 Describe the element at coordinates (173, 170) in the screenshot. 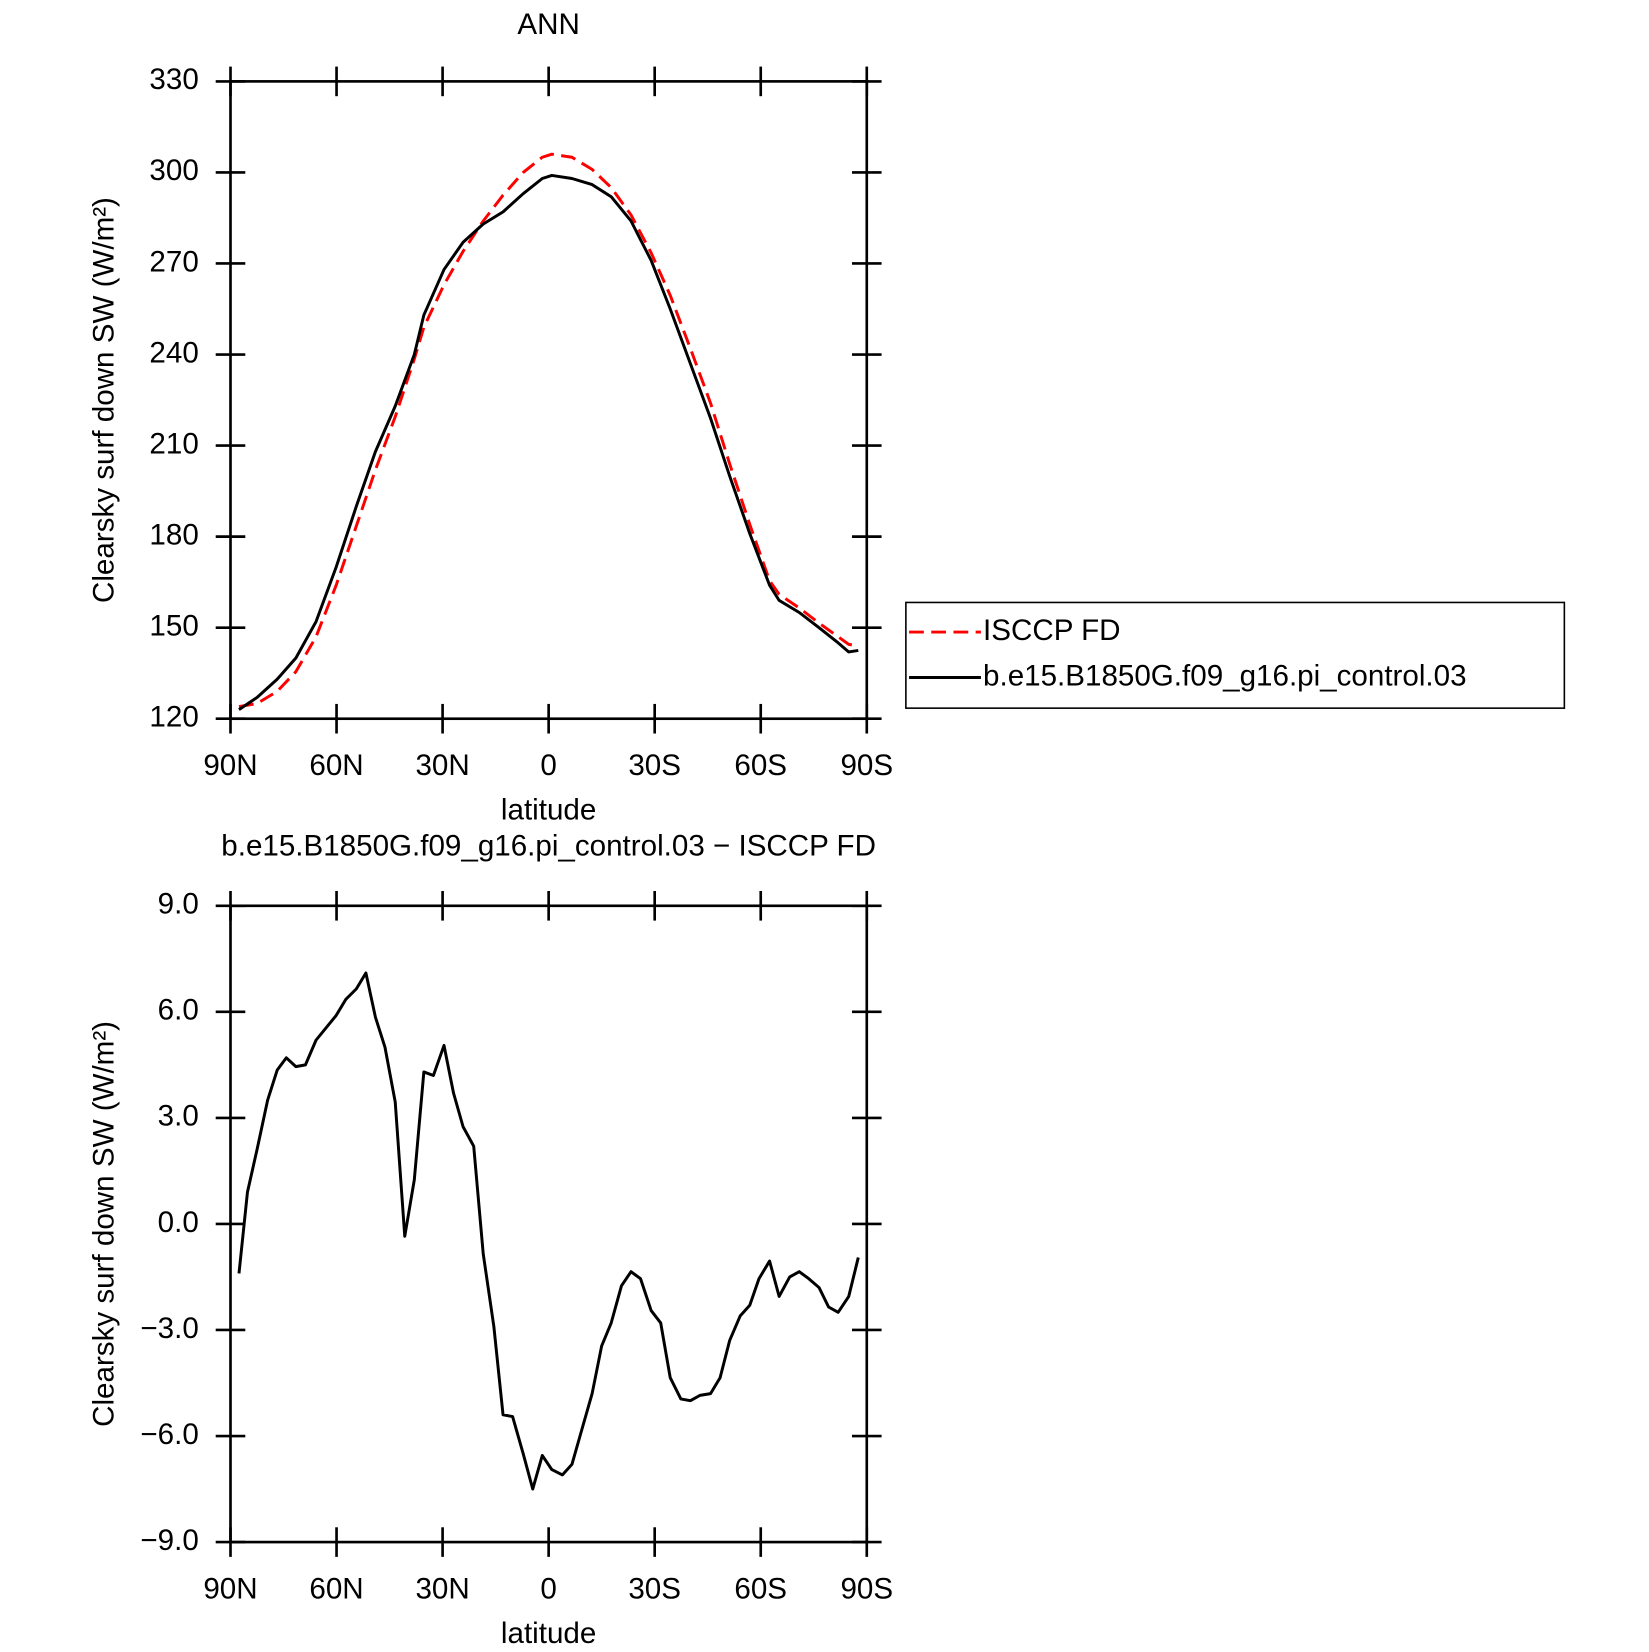

I see `y-tick-label: 300` at that location.